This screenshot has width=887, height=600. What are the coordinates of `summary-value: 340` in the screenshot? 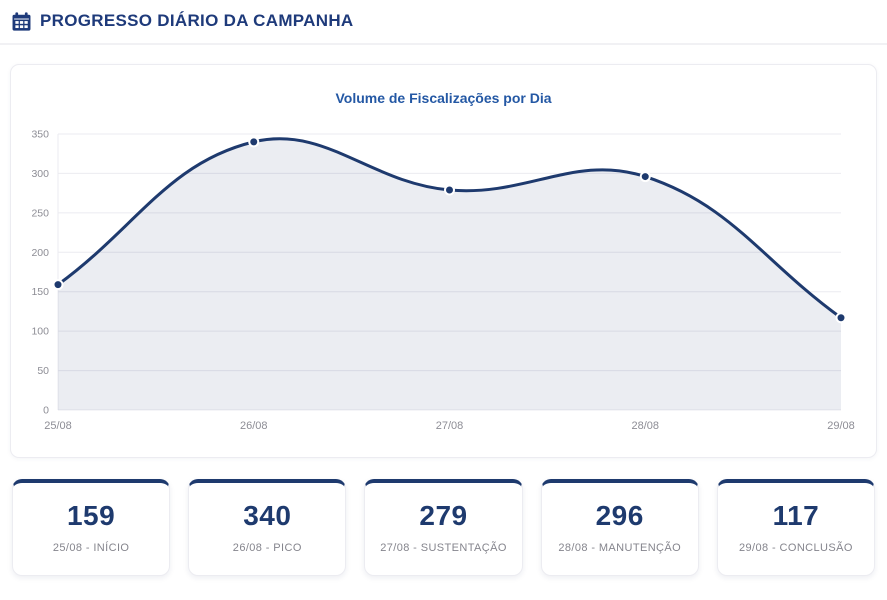 It's located at (267, 515).